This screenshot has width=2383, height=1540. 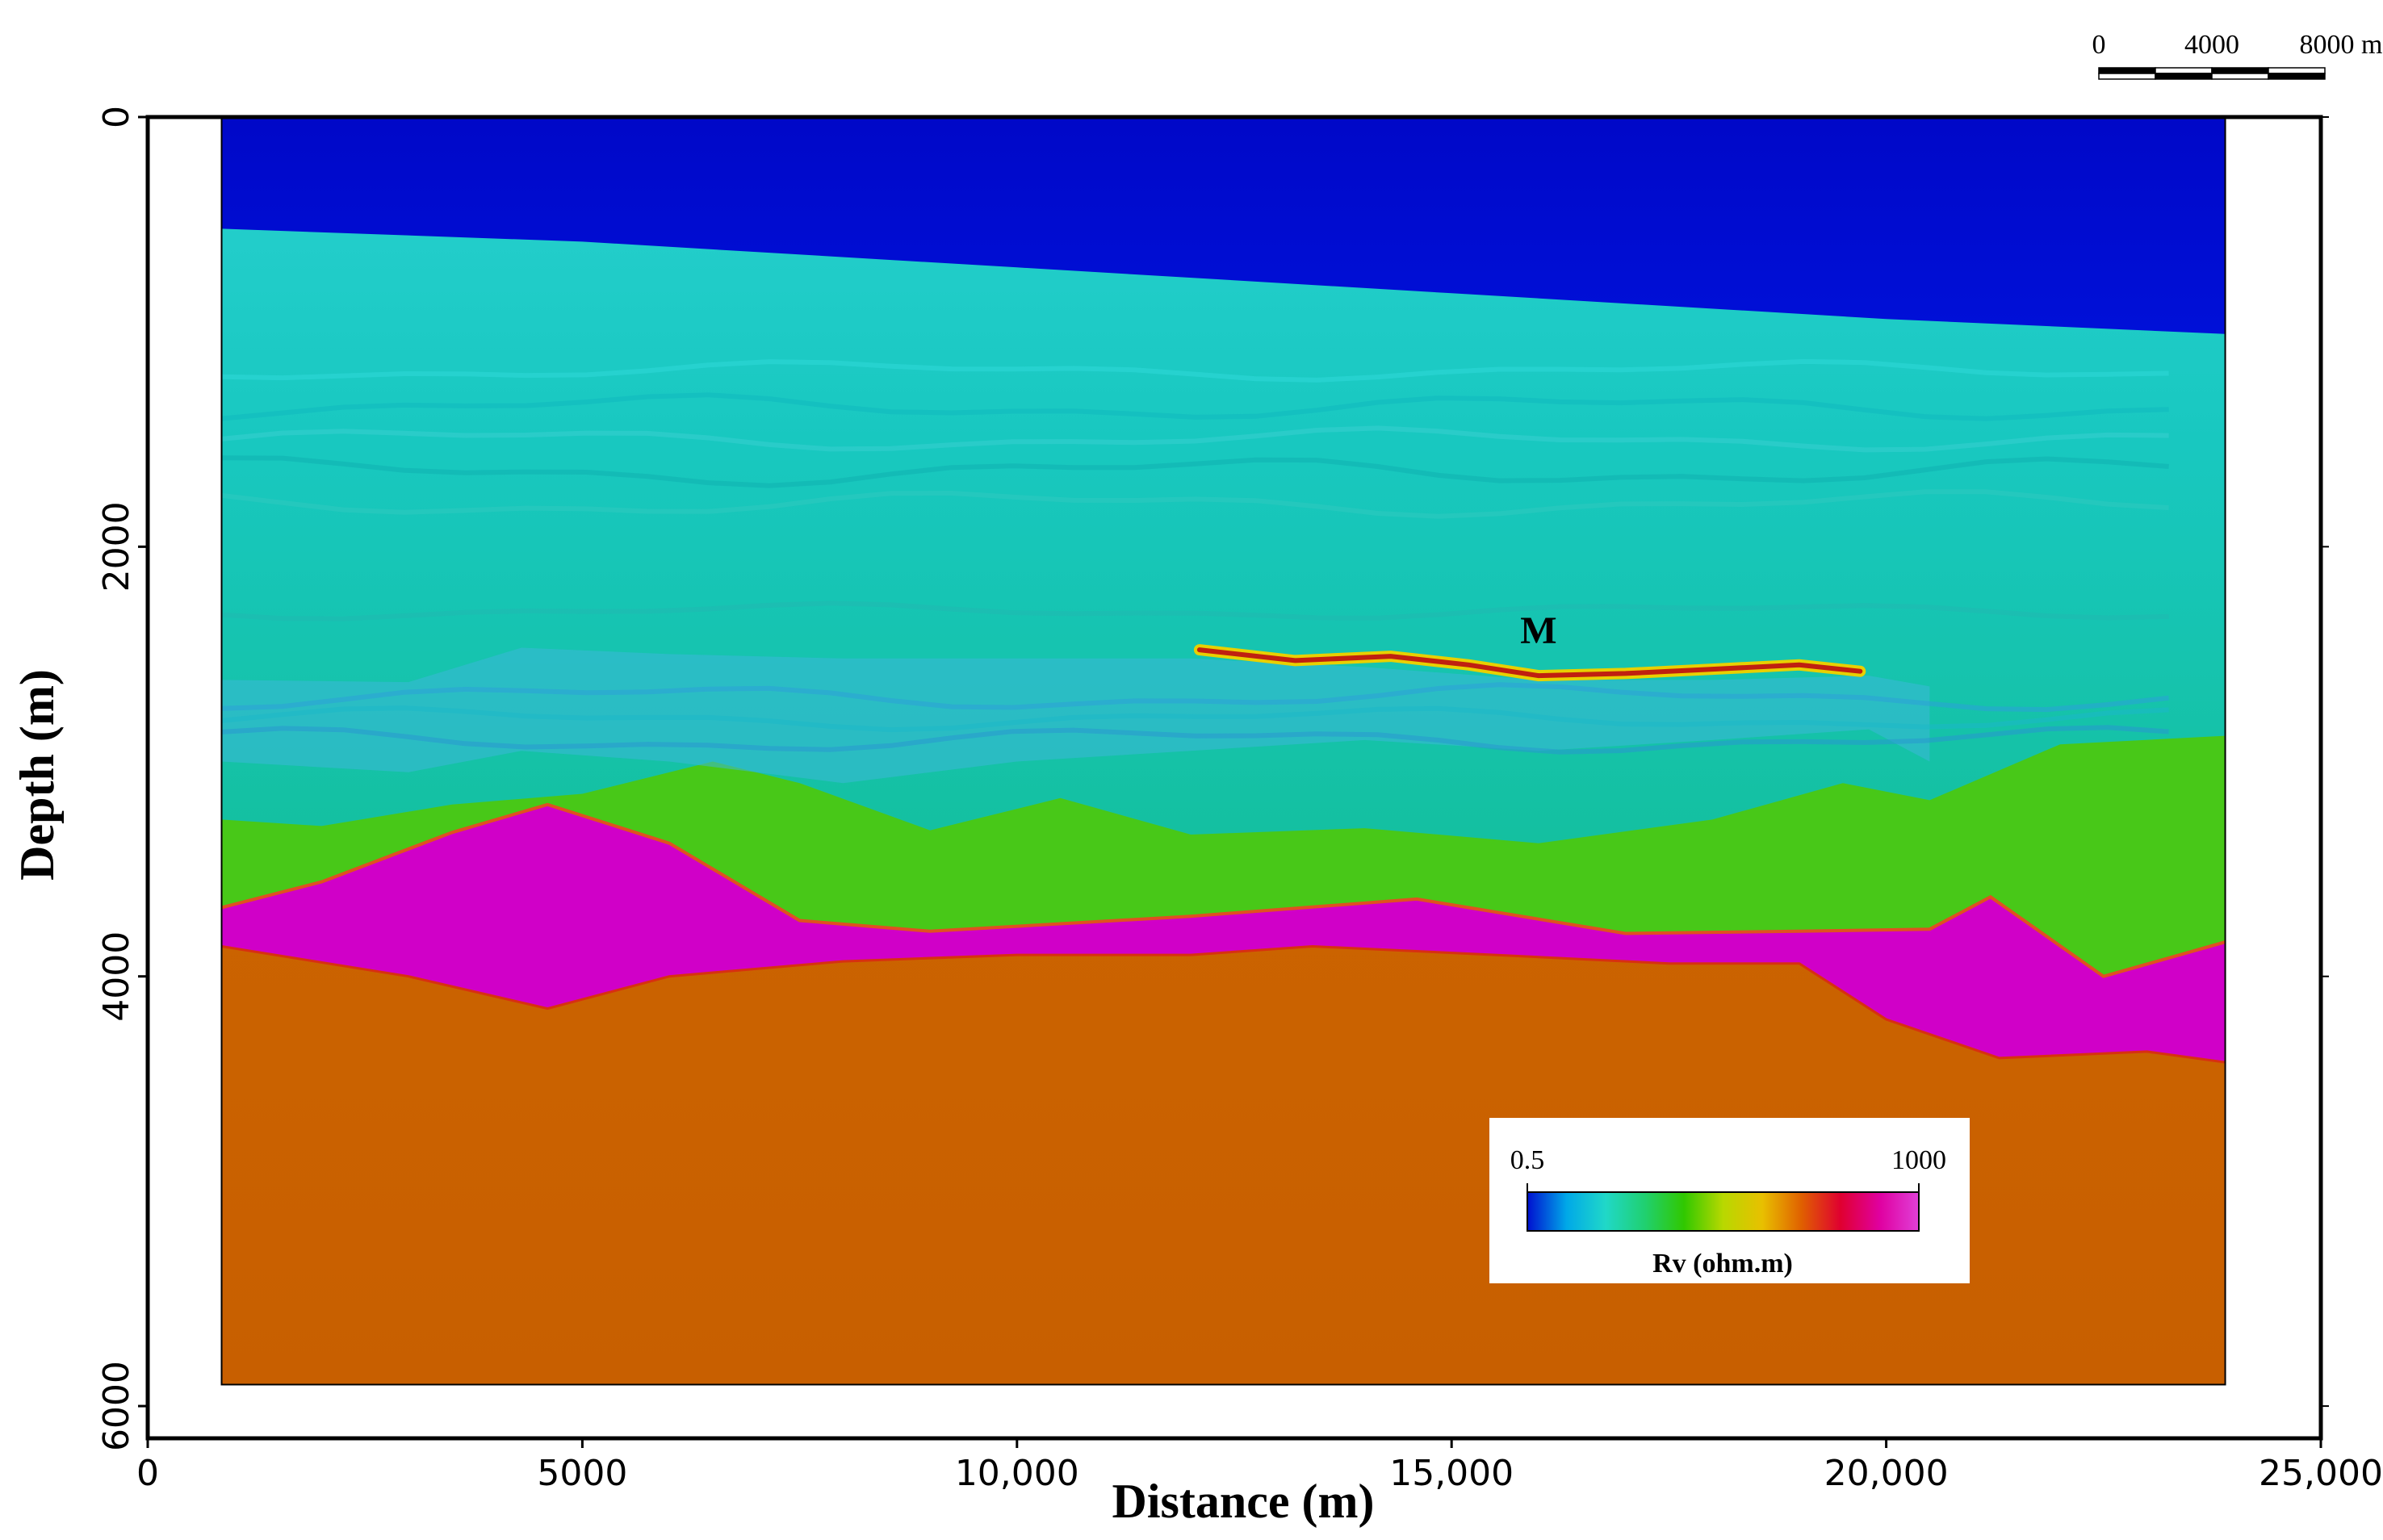 I want to click on x-tick-label: 20,000, so click(x=1886, y=1473).